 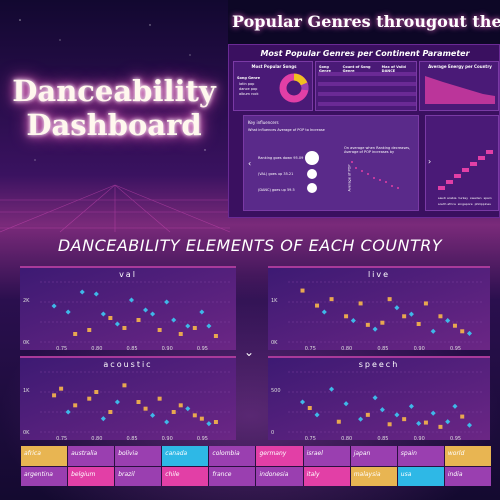 What do you see at coordinates (467, 476) in the screenshot?
I see `country-india: india` at bounding box center [467, 476].